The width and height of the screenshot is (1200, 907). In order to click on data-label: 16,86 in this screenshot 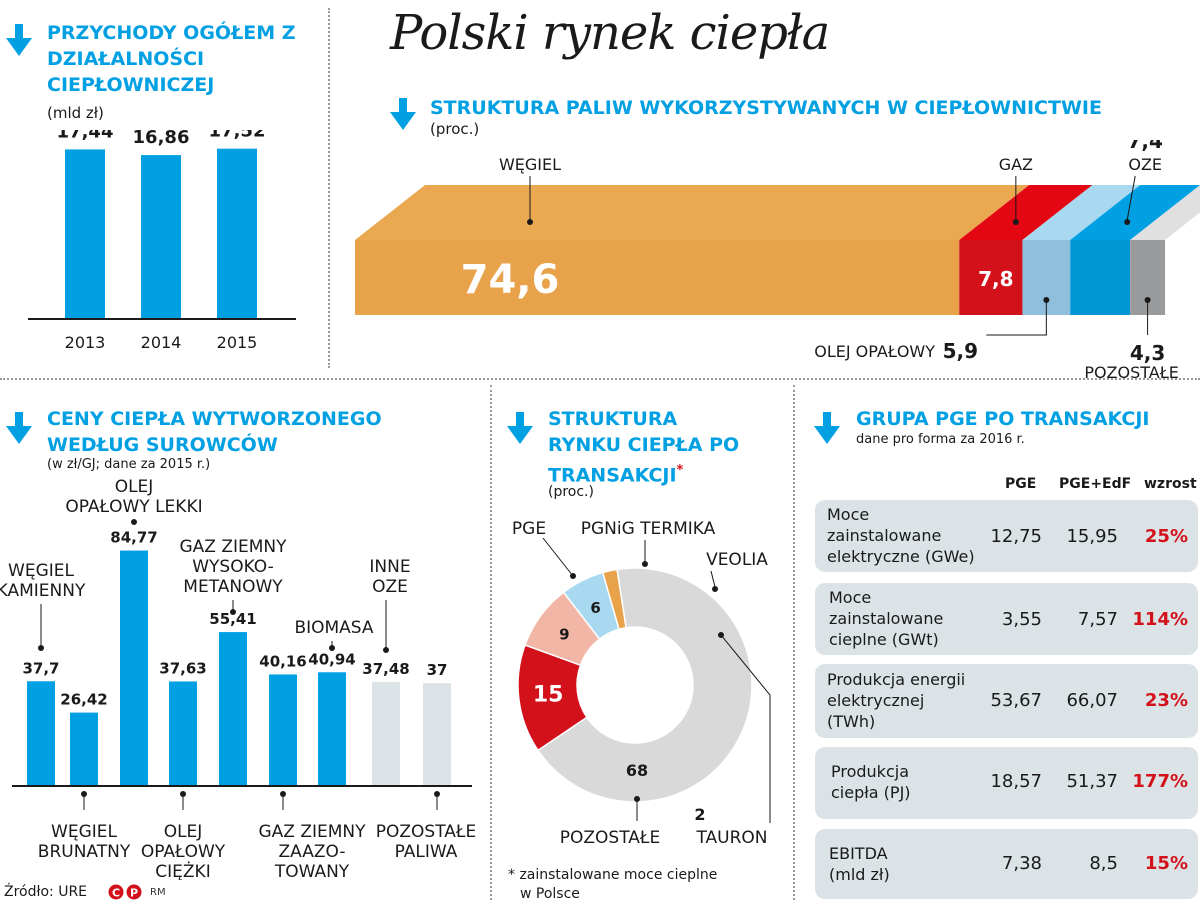, I will do `click(161, 139)`.